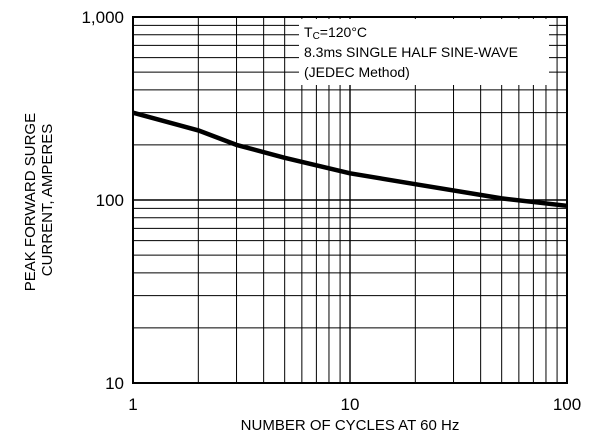 The width and height of the screenshot is (598, 440). Describe the element at coordinates (567, 404) in the screenshot. I see `x-tick-label: 100` at that location.